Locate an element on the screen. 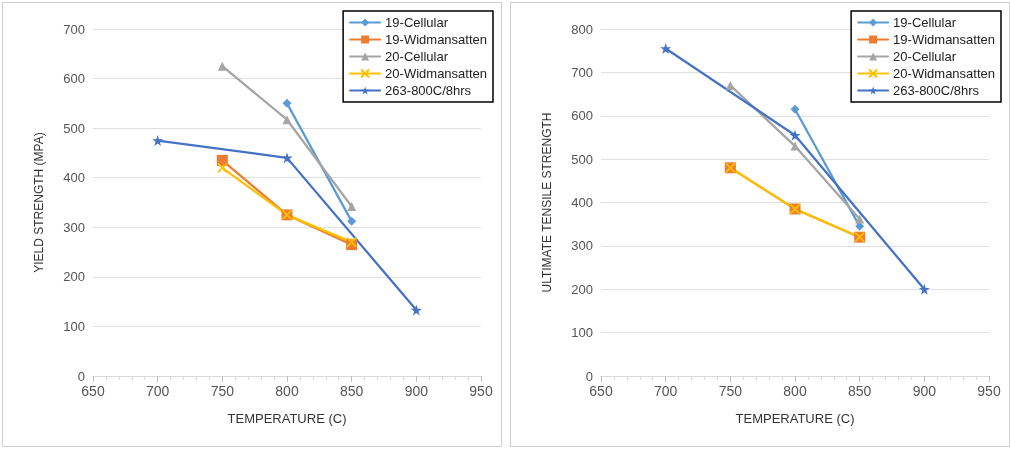 Image resolution: width=1010 pixels, height=449 pixels. y-axis-title: YIELD STRENGTH (MPA) is located at coordinates (39, 202).